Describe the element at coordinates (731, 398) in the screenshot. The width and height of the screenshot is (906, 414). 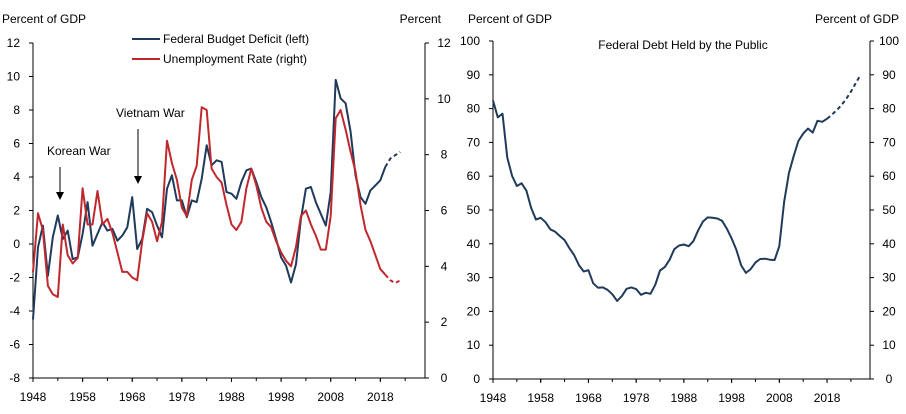
I see `right-chart-x-tick-label: 1998` at that location.